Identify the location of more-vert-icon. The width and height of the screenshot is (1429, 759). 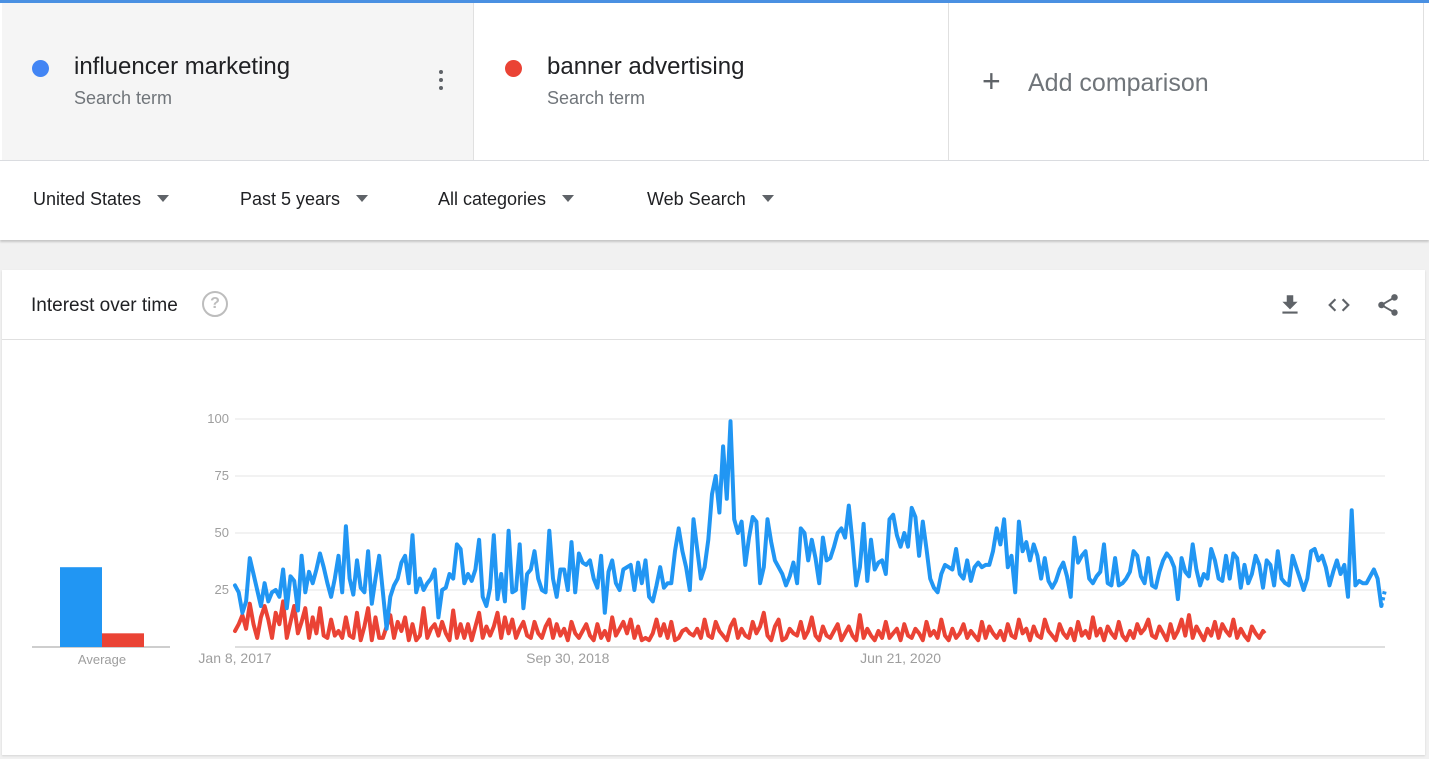
(441, 82).